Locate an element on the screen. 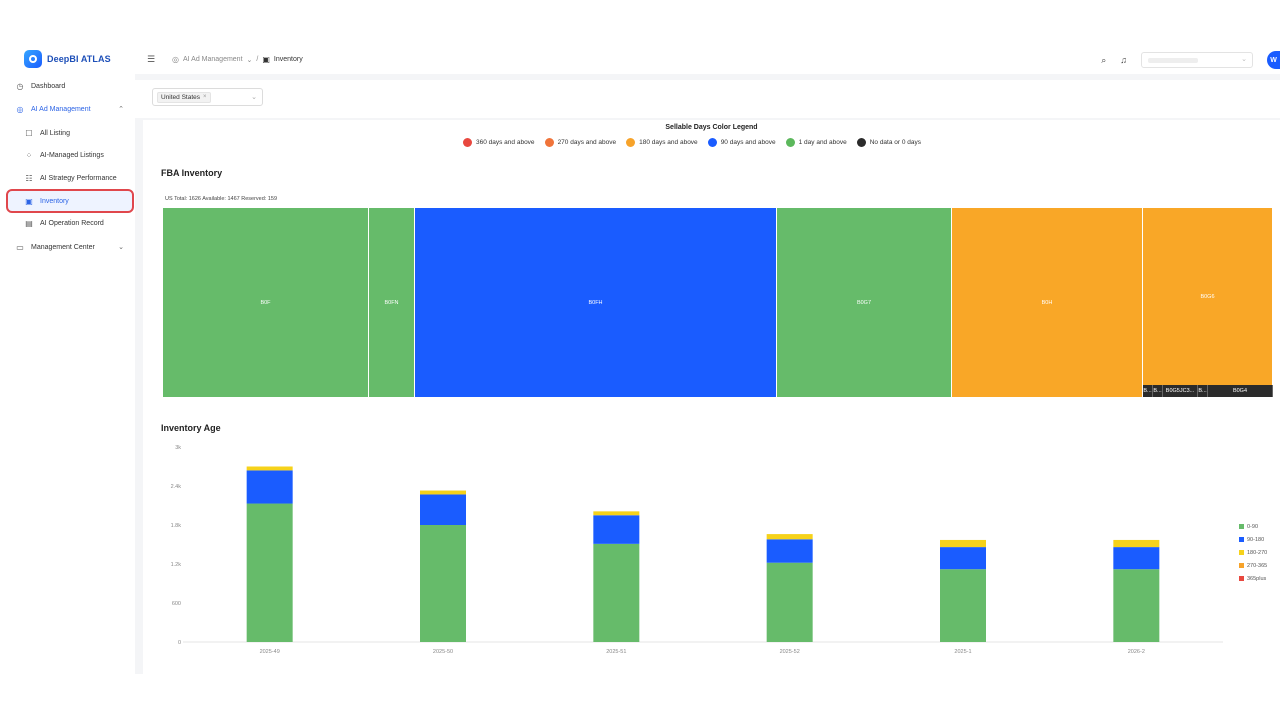  sidebar-item-label: AI Ad Management is located at coordinates (61, 109).